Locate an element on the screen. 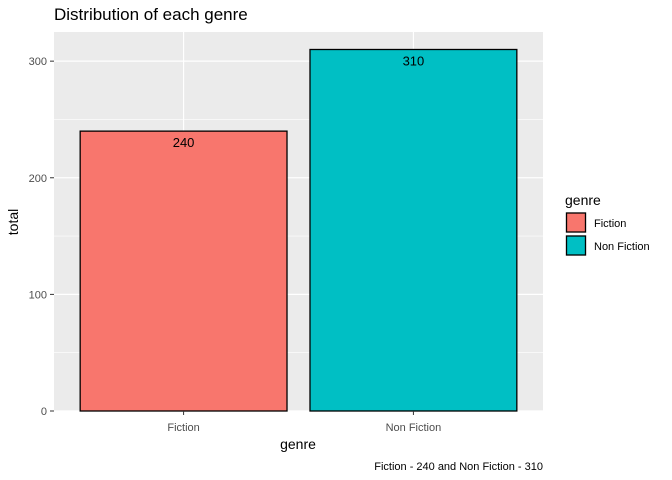 The image size is (672, 480). y-tick-label: 200 is located at coordinates (38, 179).